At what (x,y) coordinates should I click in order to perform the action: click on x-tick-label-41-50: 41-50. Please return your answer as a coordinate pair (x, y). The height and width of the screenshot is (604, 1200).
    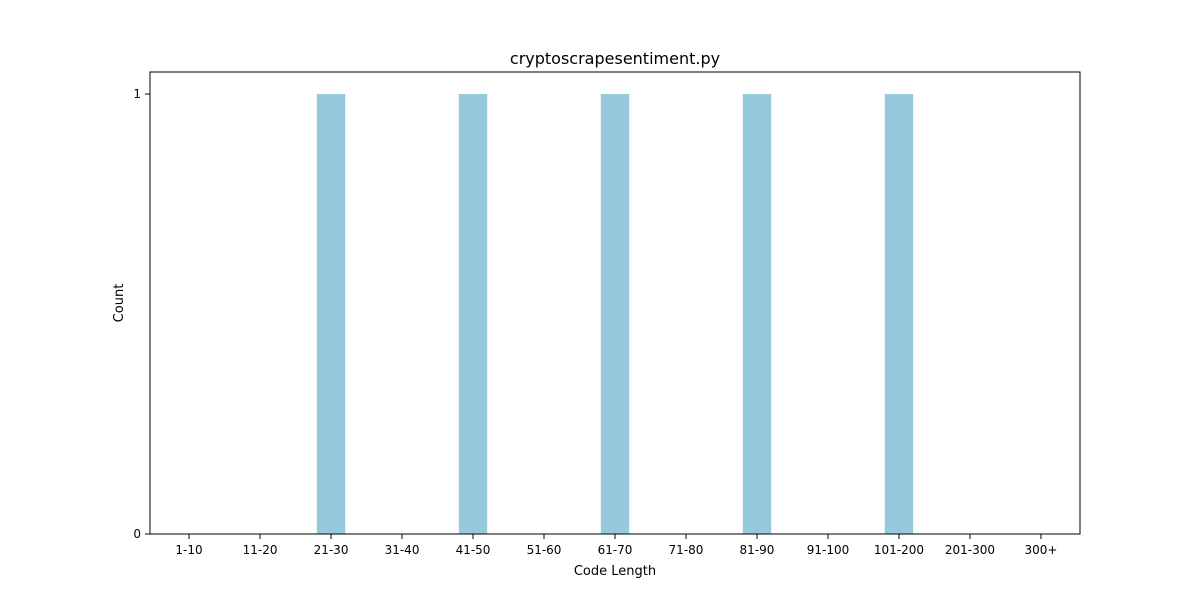
    Looking at the image, I should click on (473, 550).